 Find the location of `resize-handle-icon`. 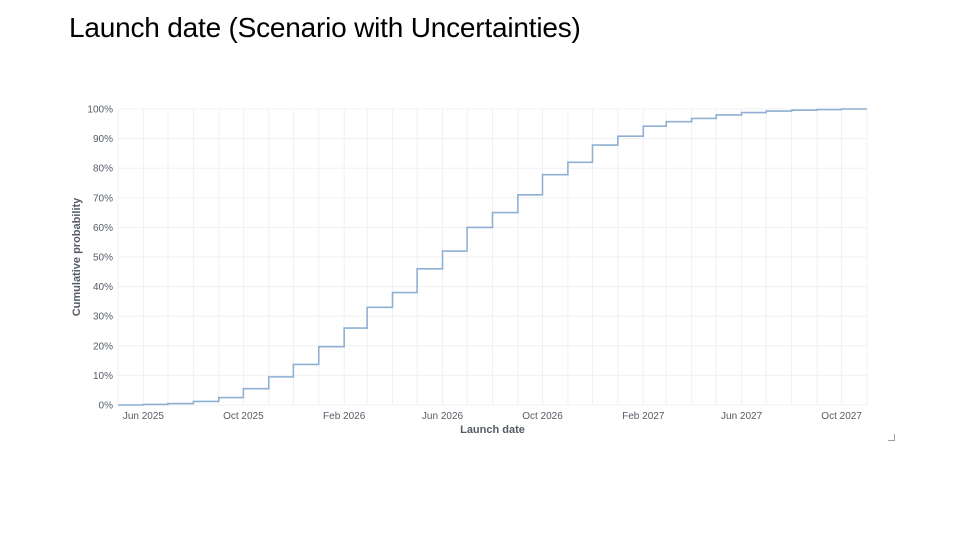

resize-handle-icon is located at coordinates (891, 437).